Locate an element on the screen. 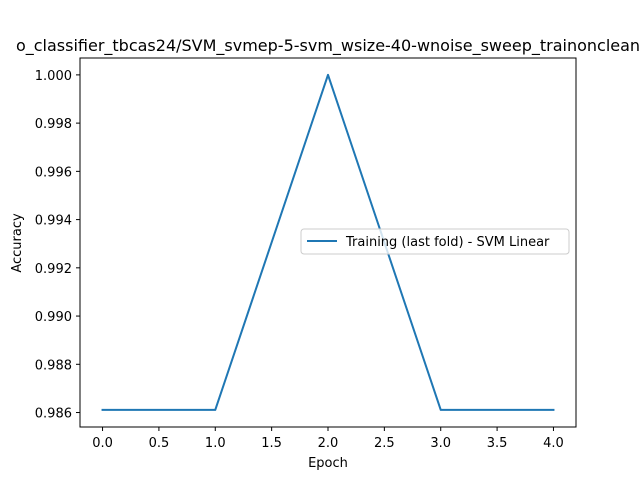 The image size is (640, 480). y-tick-label: 0.988 is located at coordinates (53, 365).